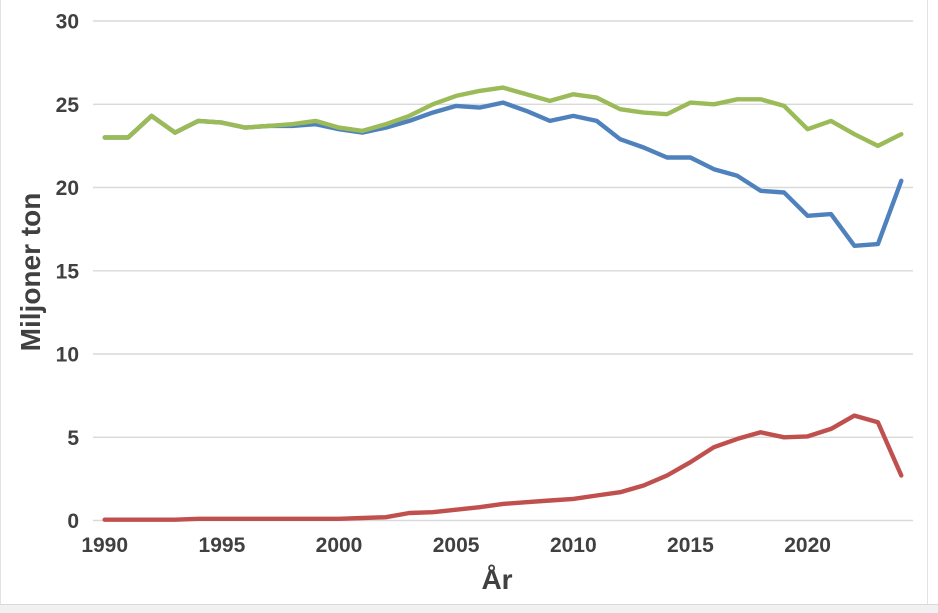  I want to click on series-line-green, so click(503, 117).